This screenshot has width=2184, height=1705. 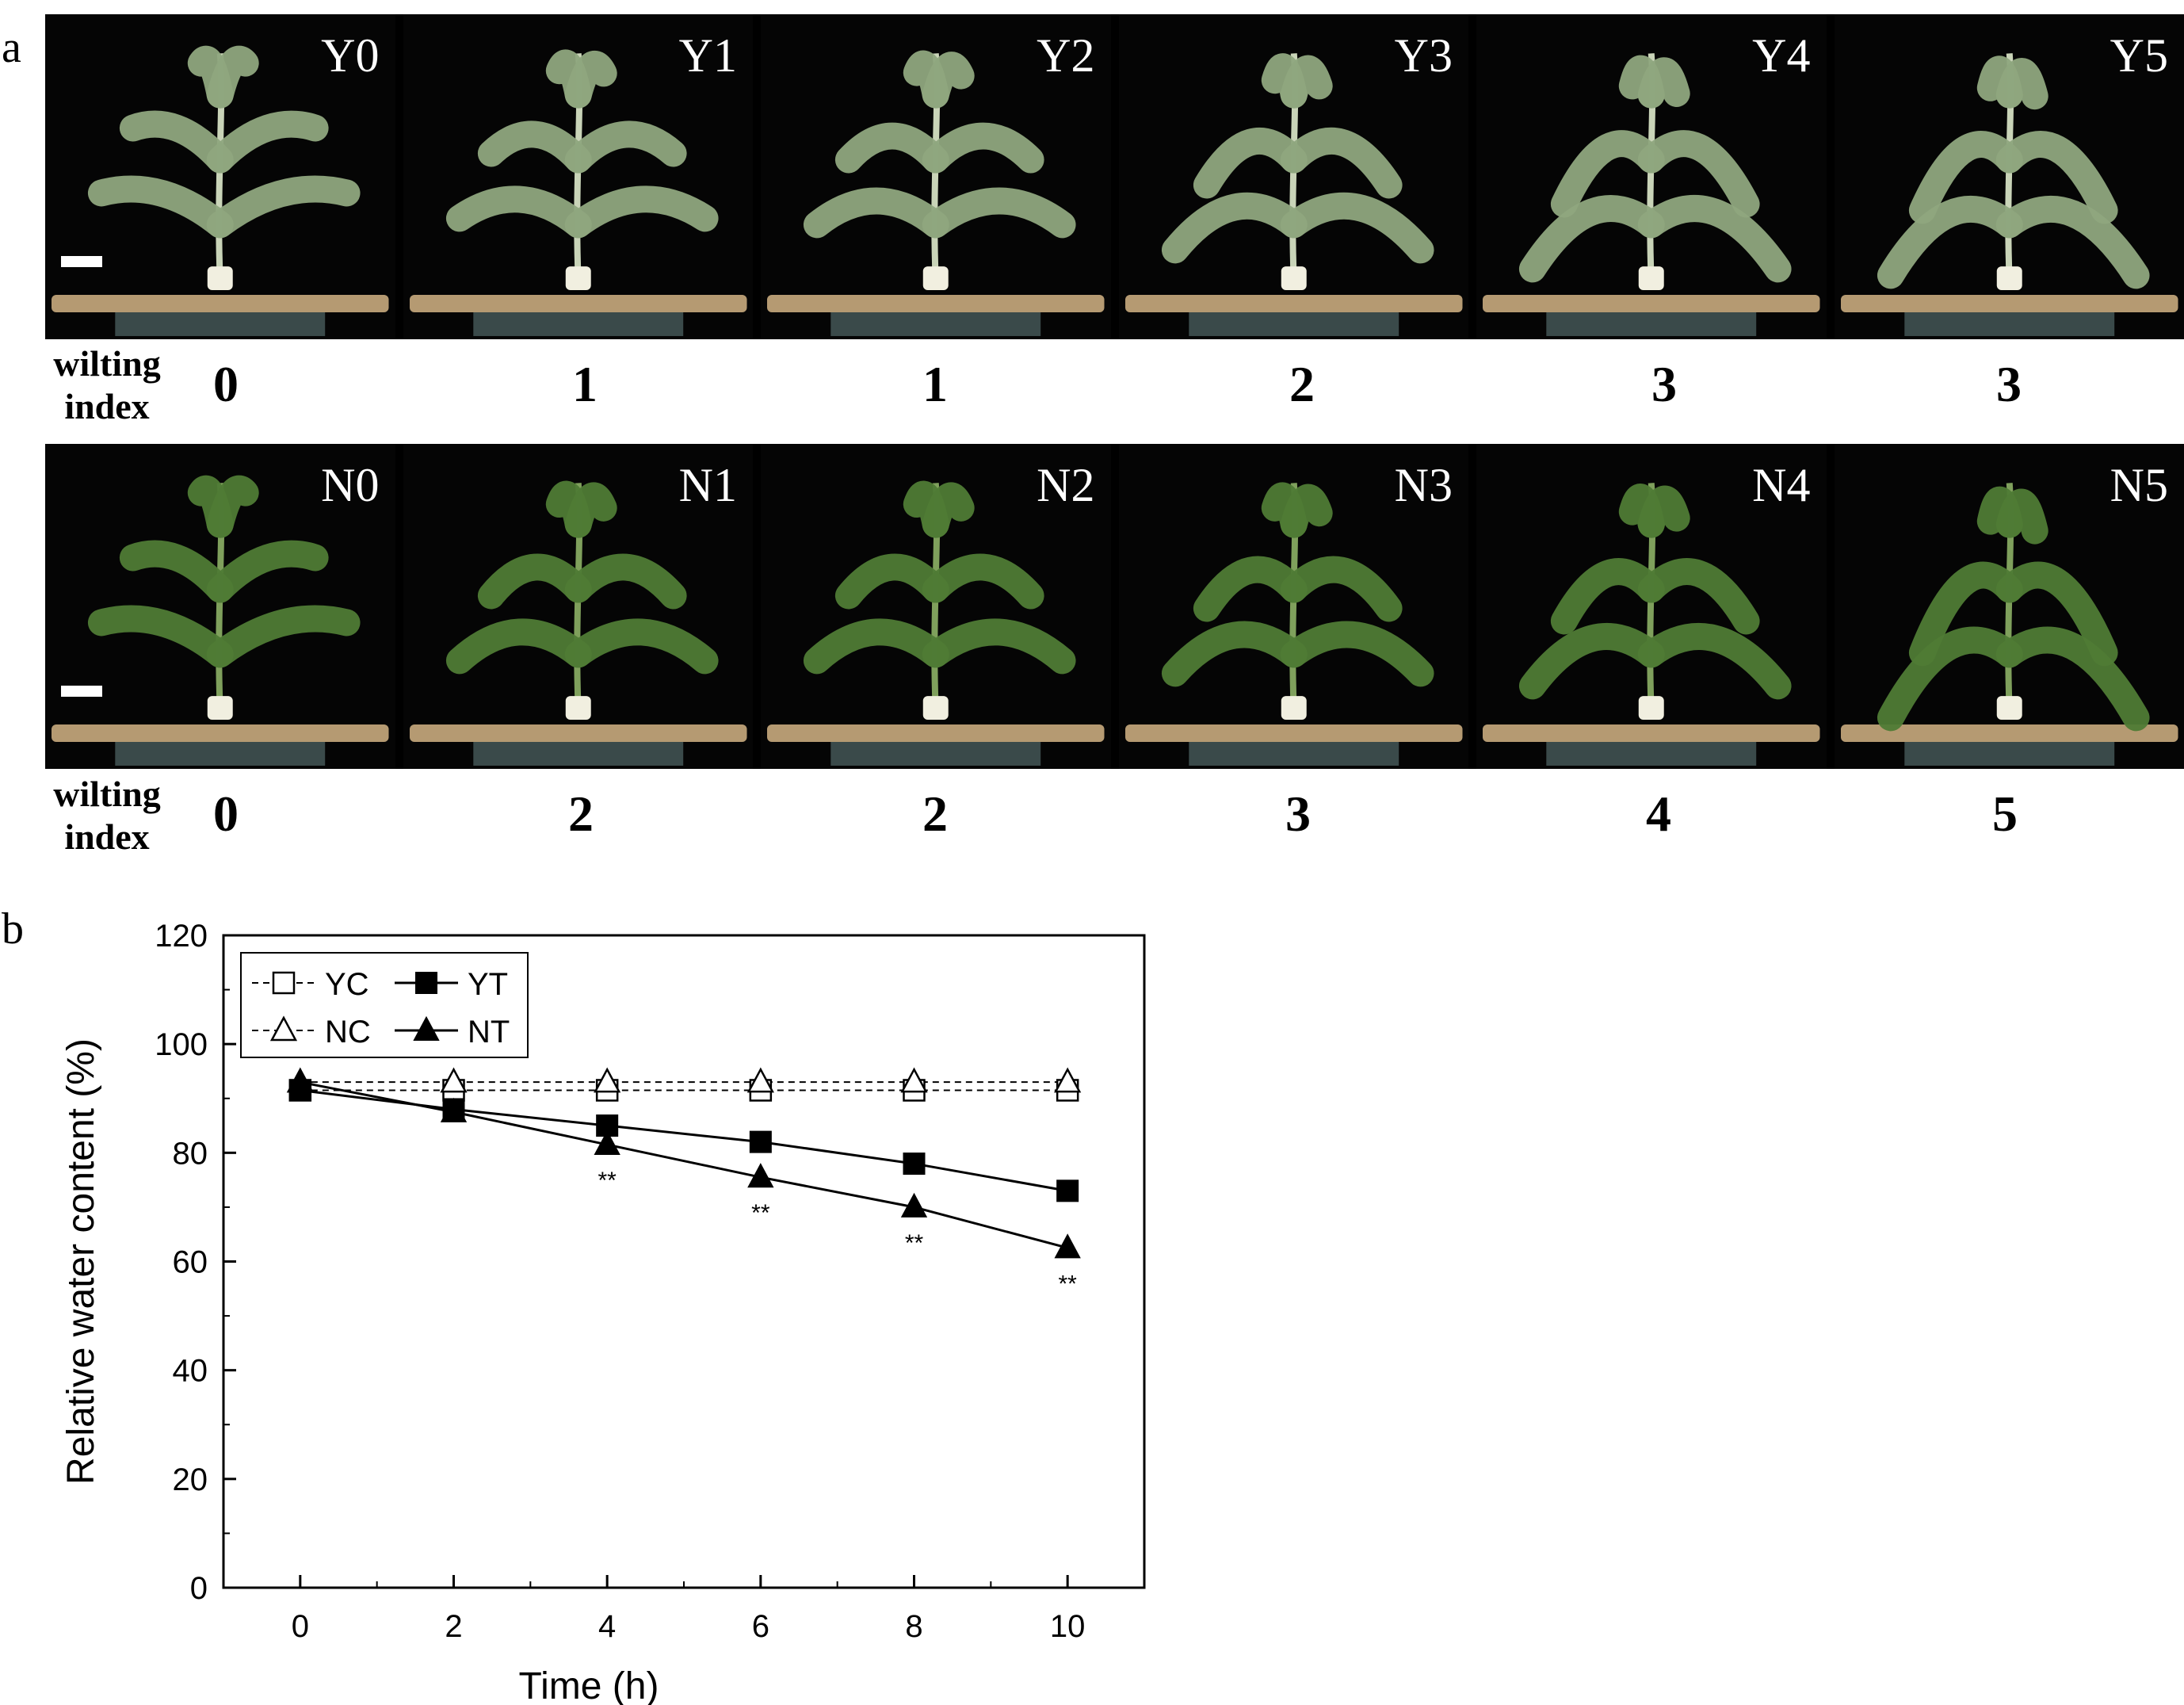 I want to click on y-tick-label: 80, so click(x=190, y=1153).